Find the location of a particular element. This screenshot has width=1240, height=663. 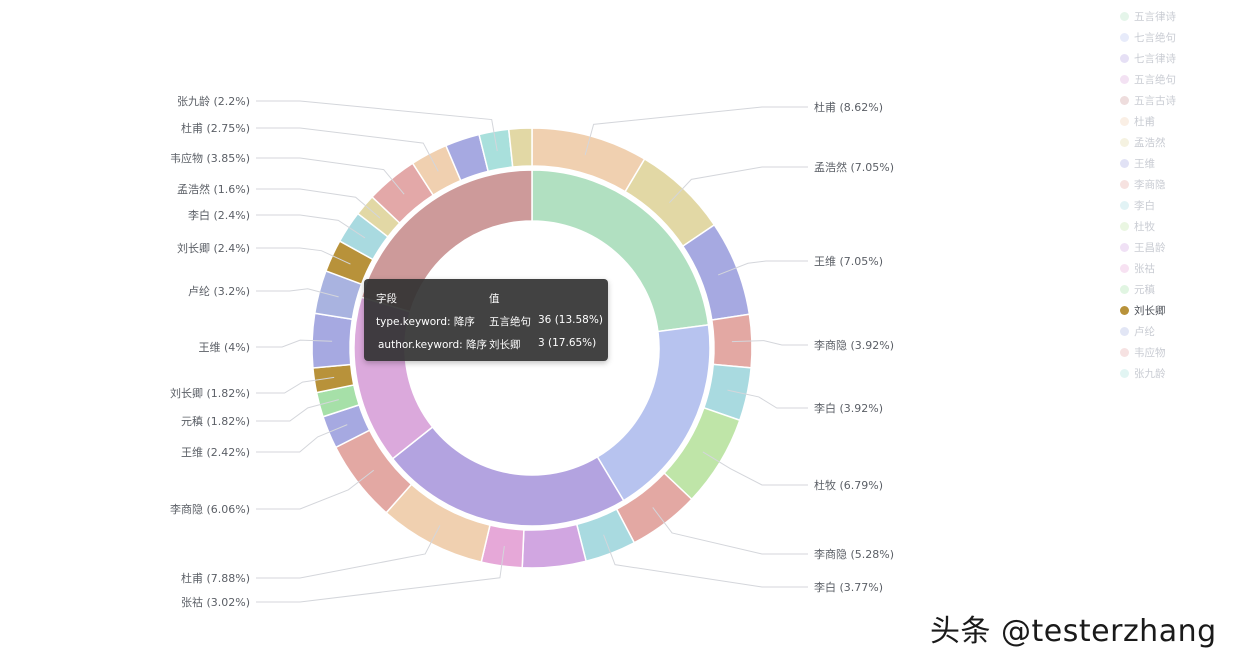

slice-label-21: 张九龄 (2.2%) is located at coordinates (213, 101).